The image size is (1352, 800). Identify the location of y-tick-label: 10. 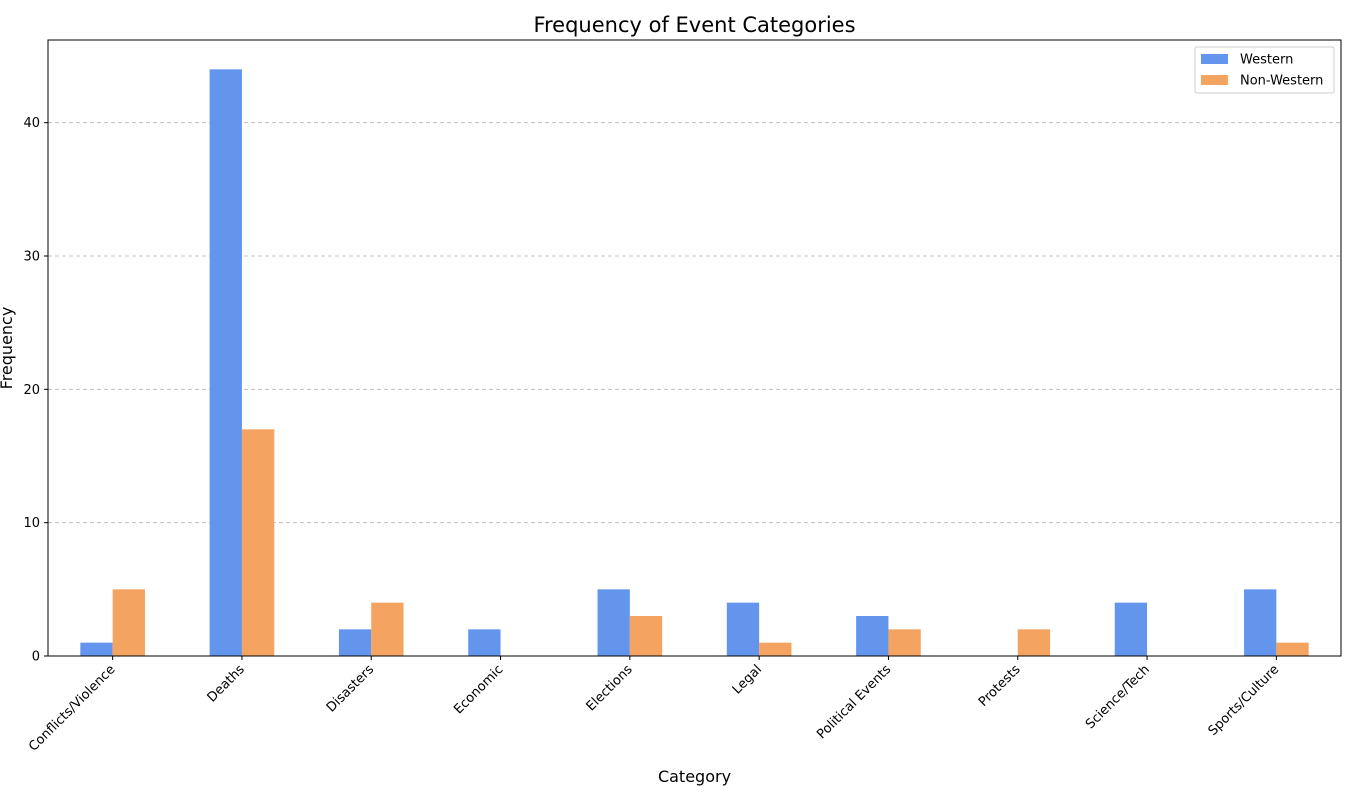
(31, 523).